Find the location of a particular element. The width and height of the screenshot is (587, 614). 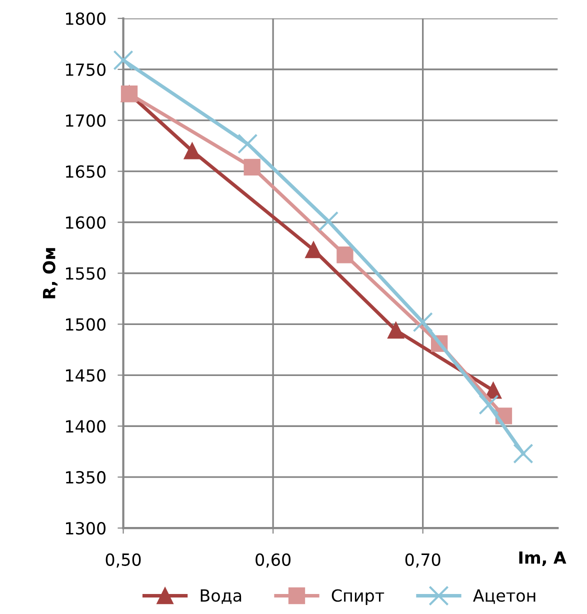

y-tick-label: 1350 is located at coordinates (86, 477).